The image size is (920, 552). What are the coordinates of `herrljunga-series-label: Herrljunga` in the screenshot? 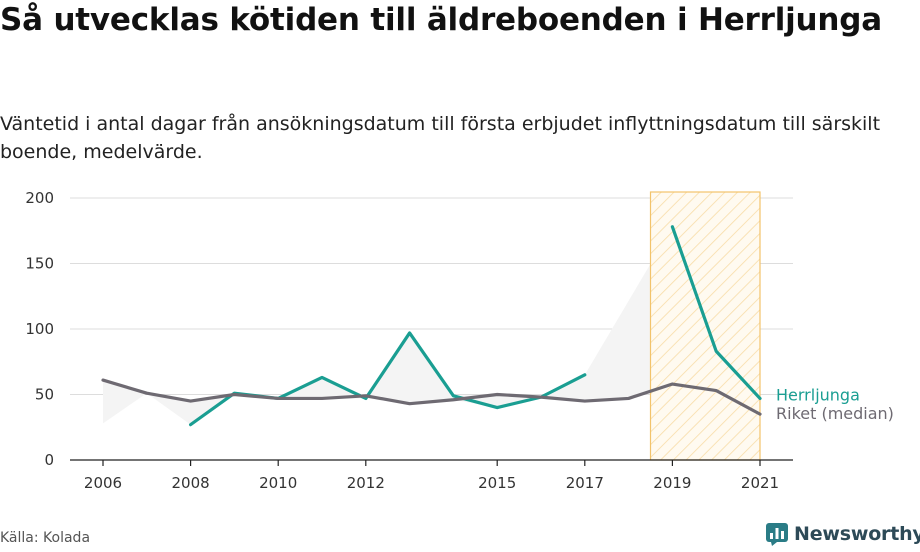 It's located at (818, 394).